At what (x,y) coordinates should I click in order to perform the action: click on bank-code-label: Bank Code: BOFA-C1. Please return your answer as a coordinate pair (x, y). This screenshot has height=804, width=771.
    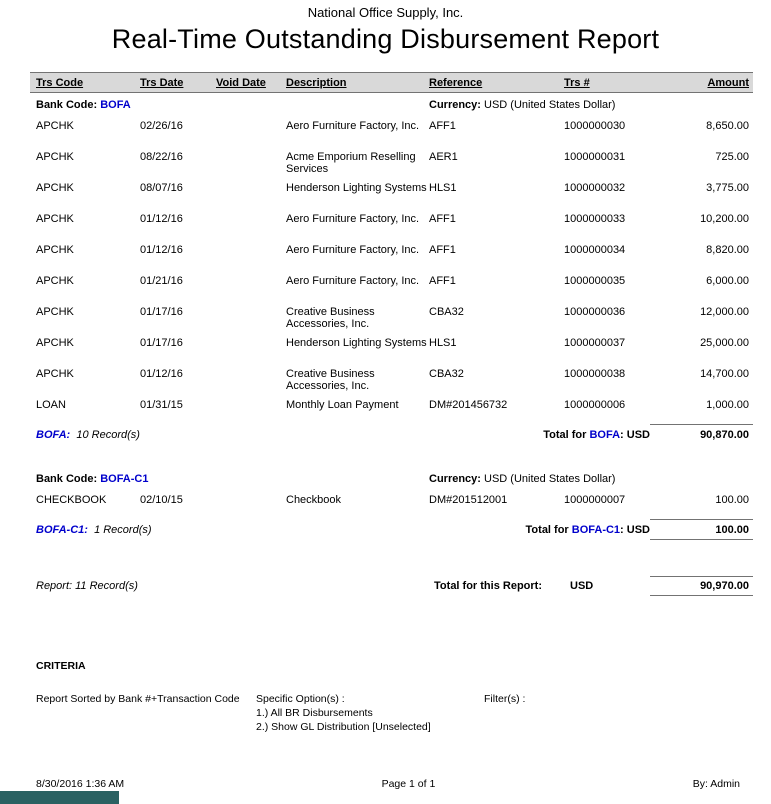
    Looking at the image, I should click on (92, 479).